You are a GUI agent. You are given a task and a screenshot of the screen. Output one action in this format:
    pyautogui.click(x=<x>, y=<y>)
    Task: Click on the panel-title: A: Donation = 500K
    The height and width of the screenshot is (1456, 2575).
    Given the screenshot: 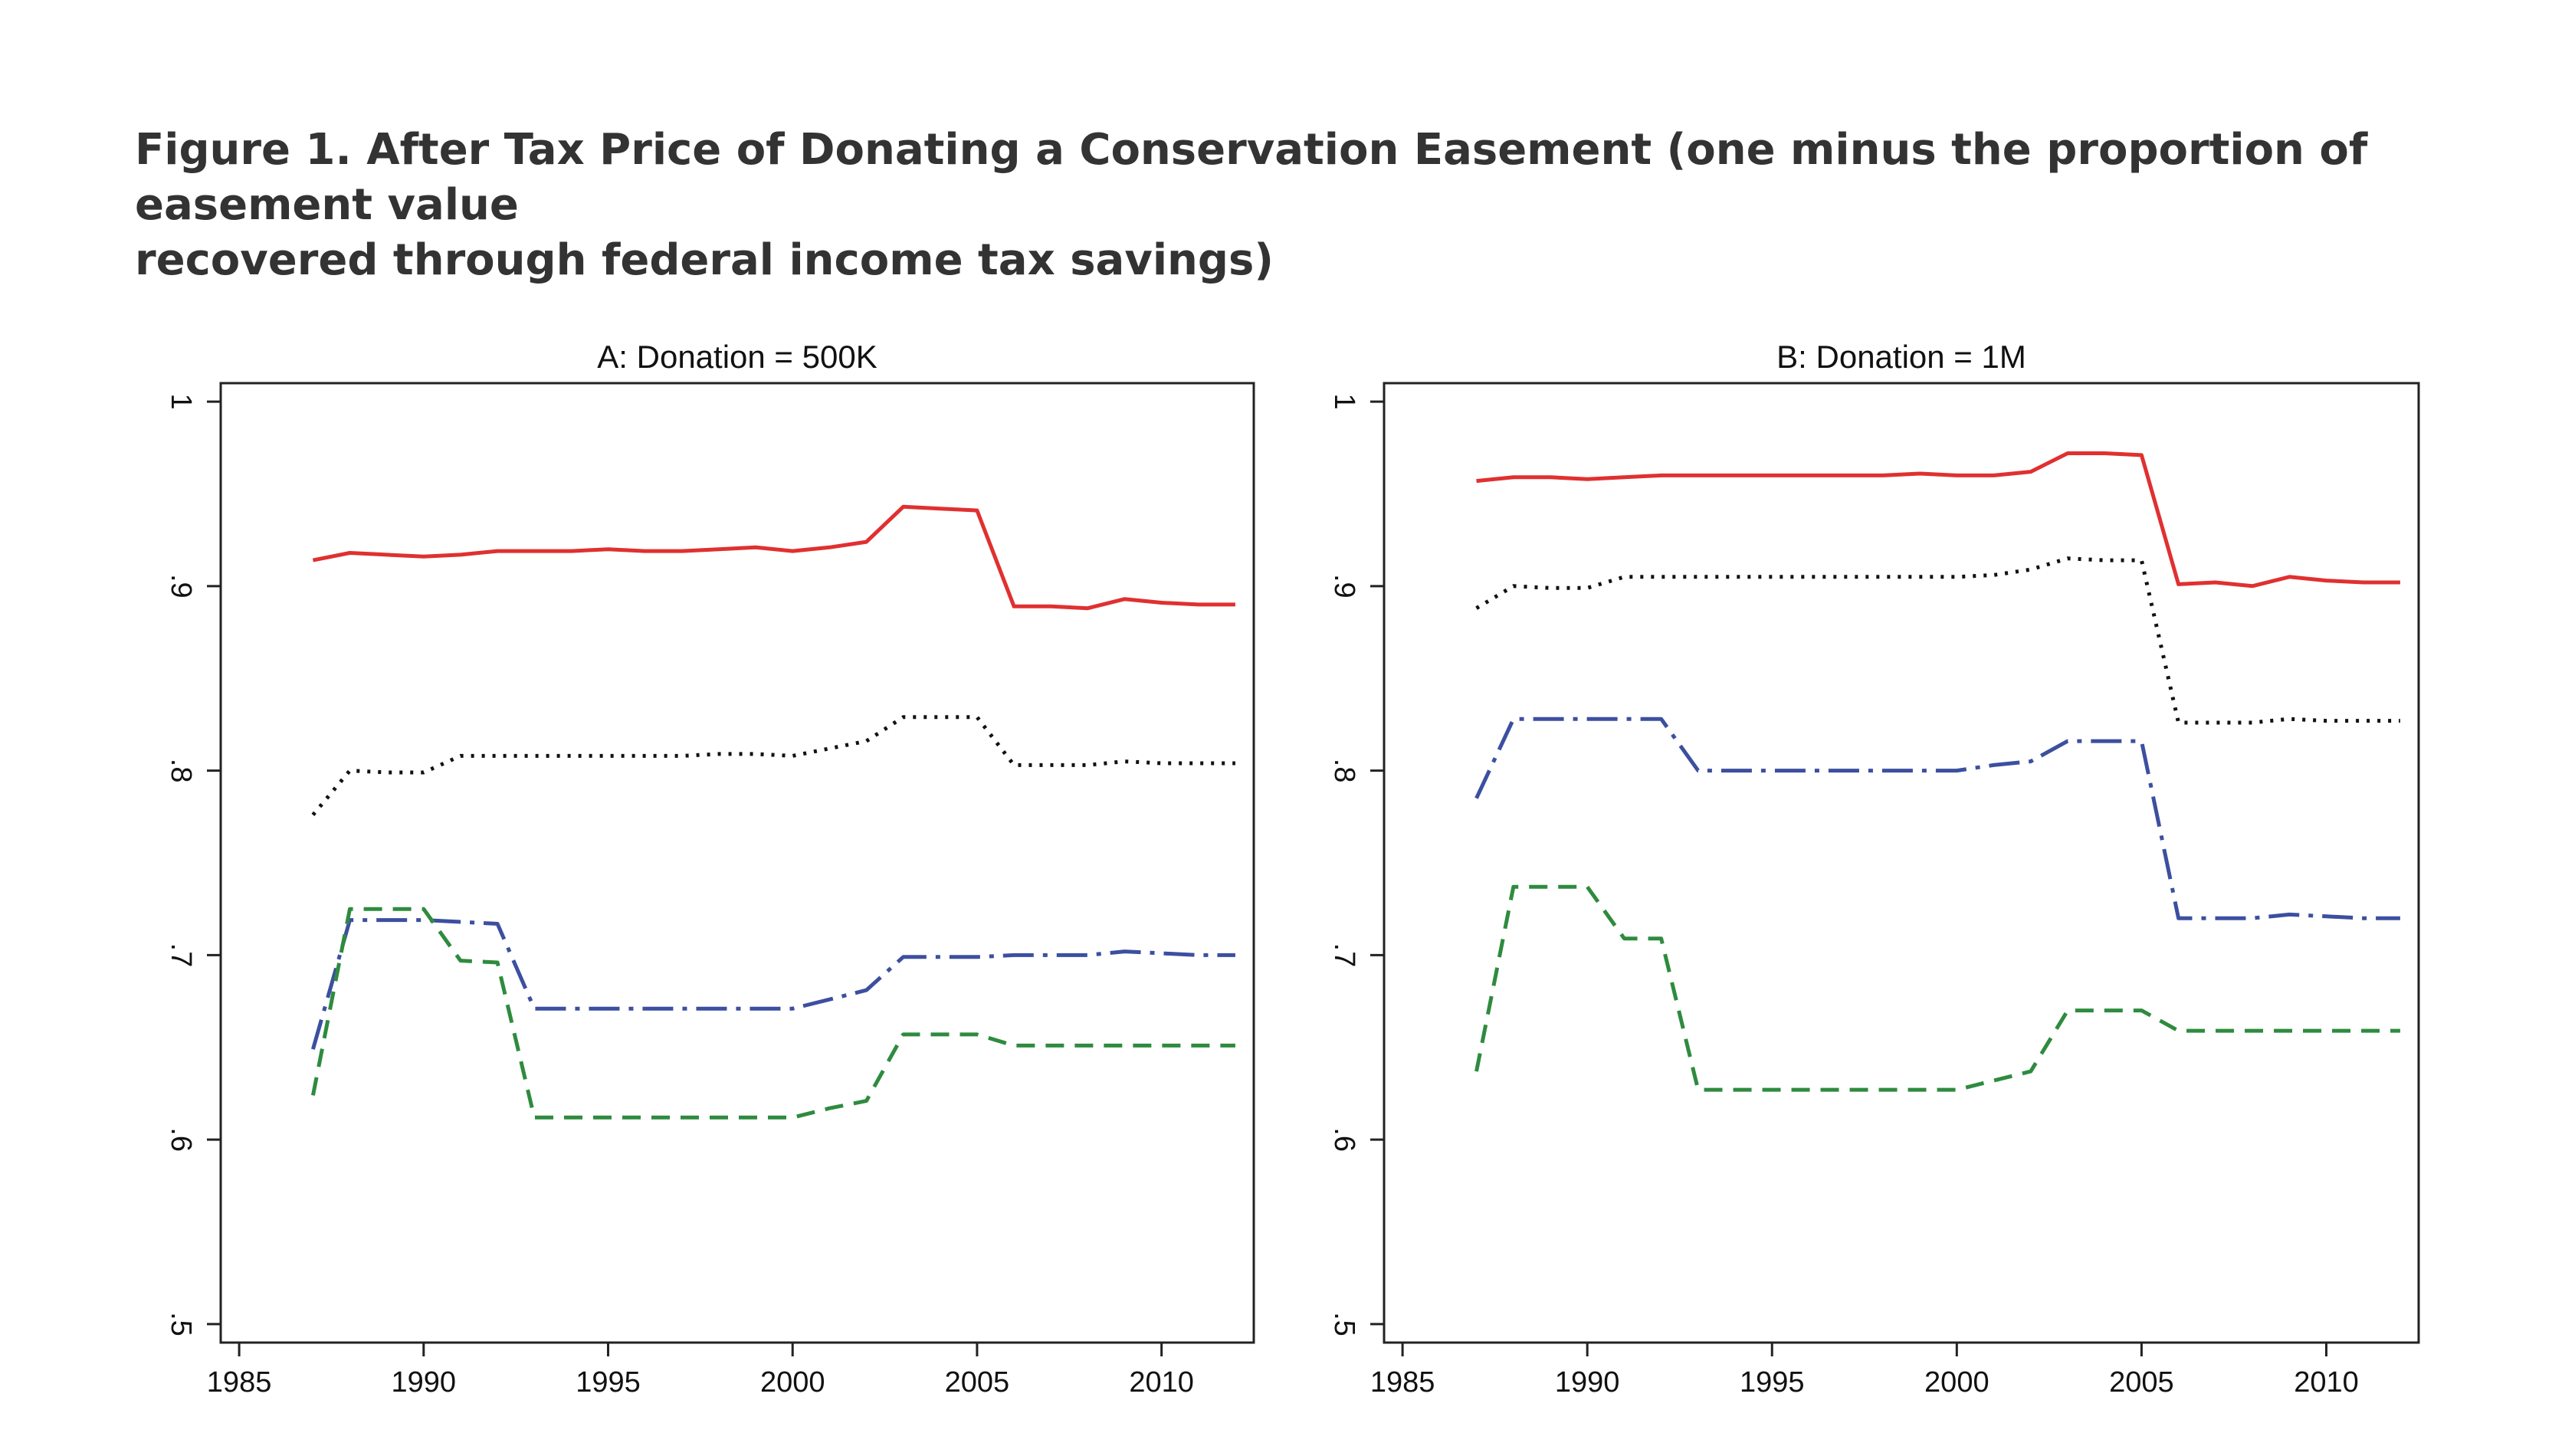 What is the action you would take?
    pyautogui.click(x=737, y=357)
    